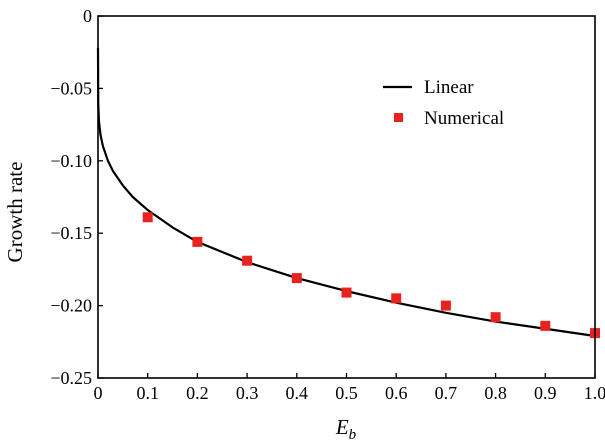 This screenshot has width=605, height=442. Describe the element at coordinates (297, 393) in the screenshot. I see `x-tick-label: 0.4` at that location.